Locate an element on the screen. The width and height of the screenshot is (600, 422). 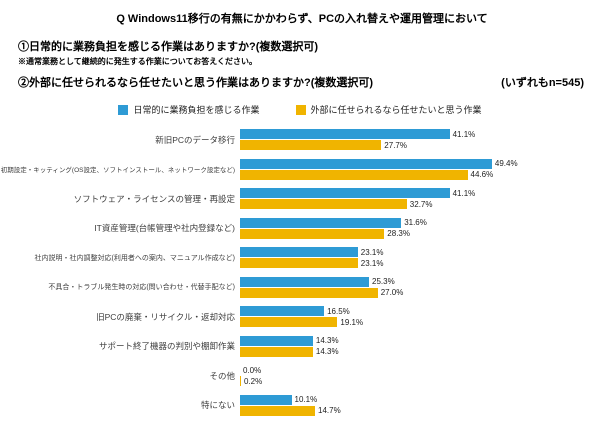
bar-line: 16.5% is located at coordinates (301, 311).